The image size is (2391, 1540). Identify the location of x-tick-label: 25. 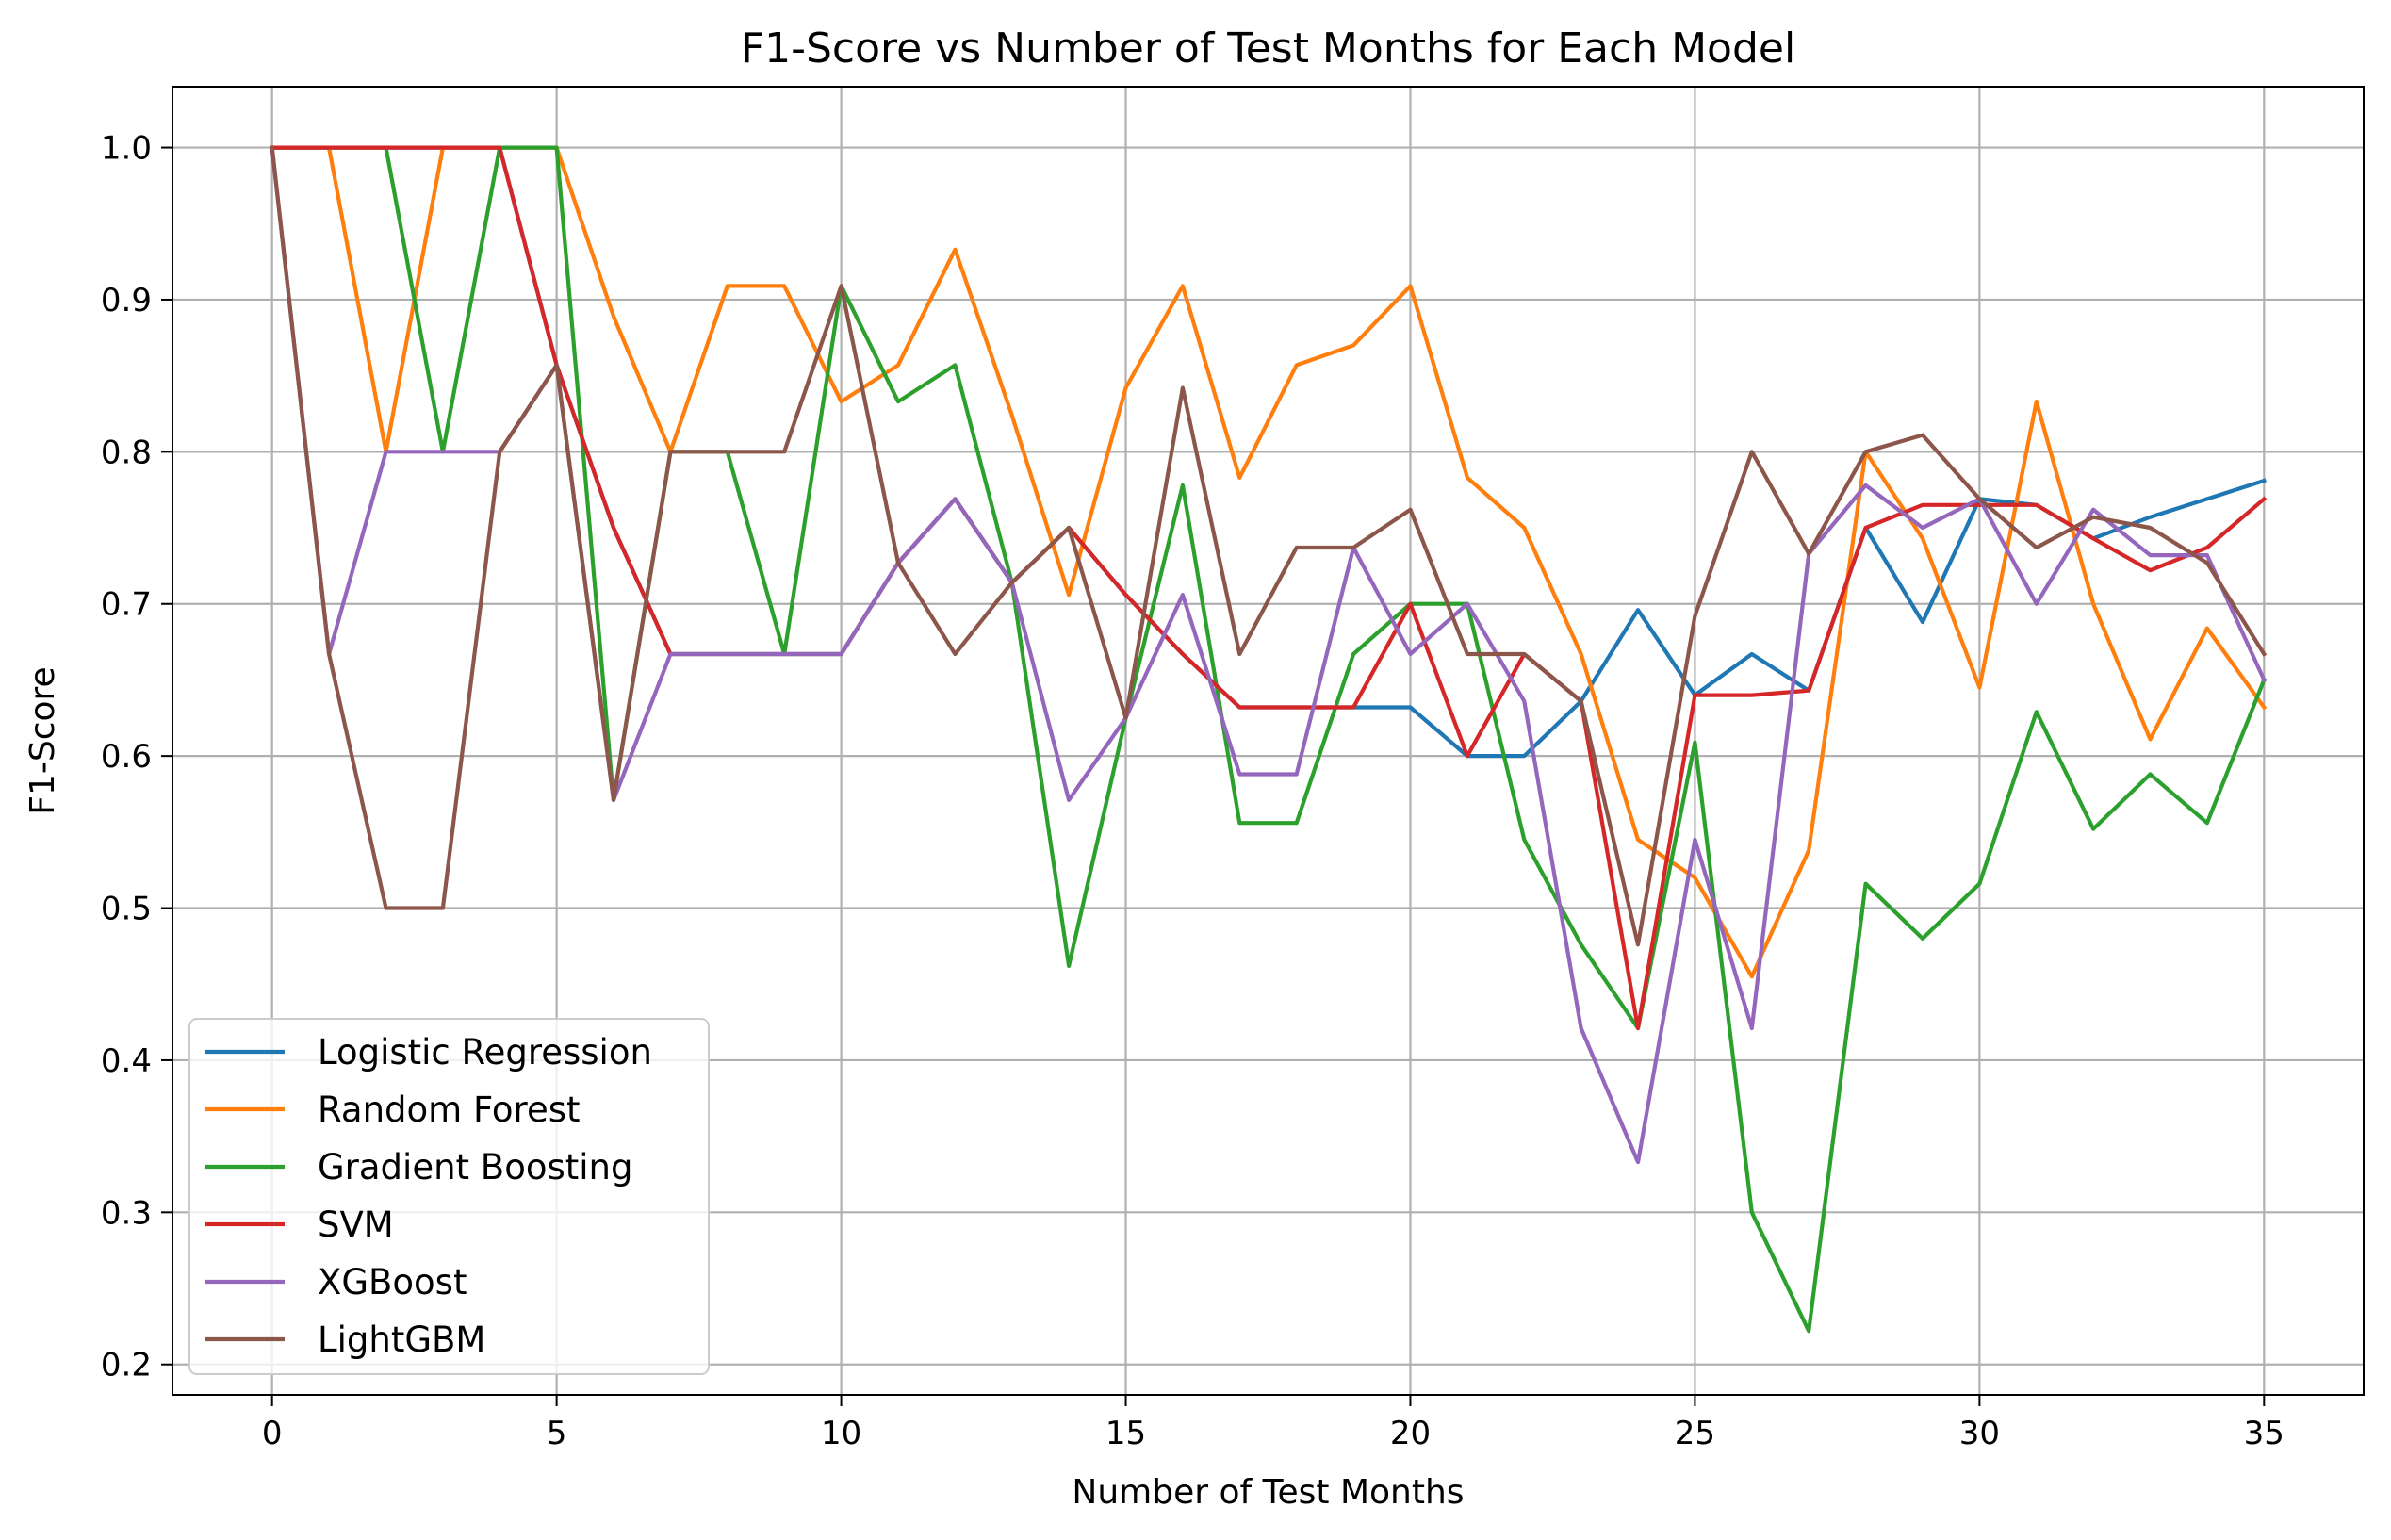
(1695, 1433).